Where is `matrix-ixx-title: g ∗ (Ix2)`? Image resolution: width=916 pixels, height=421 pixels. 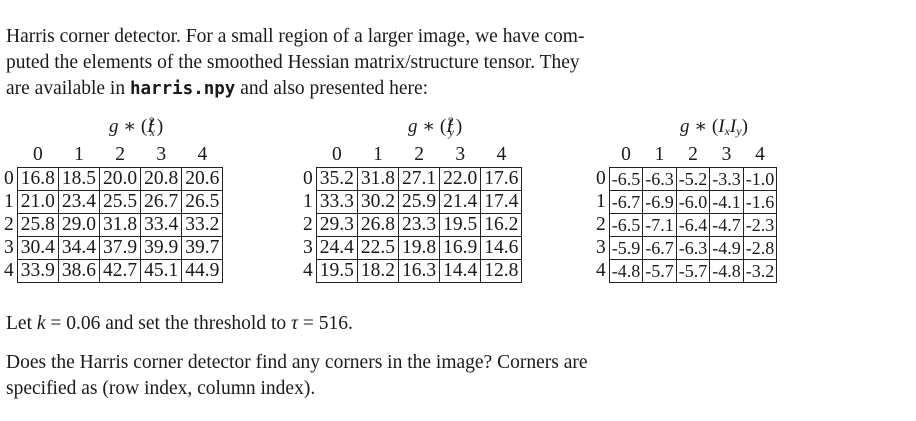
matrix-ixx-title: g ∗ (Ix2) is located at coordinates (136, 126).